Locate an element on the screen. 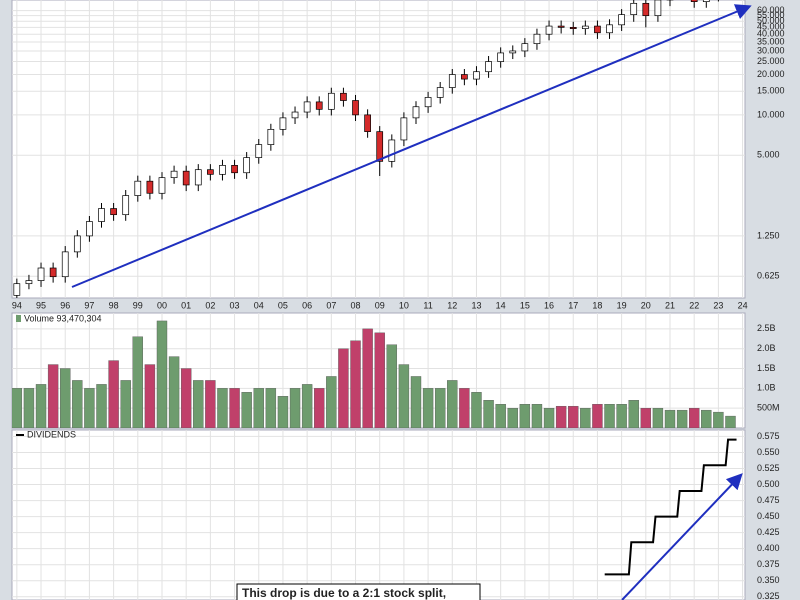 The width and height of the screenshot is (800, 600). dividend-arrow is located at coordinates (682, 536).